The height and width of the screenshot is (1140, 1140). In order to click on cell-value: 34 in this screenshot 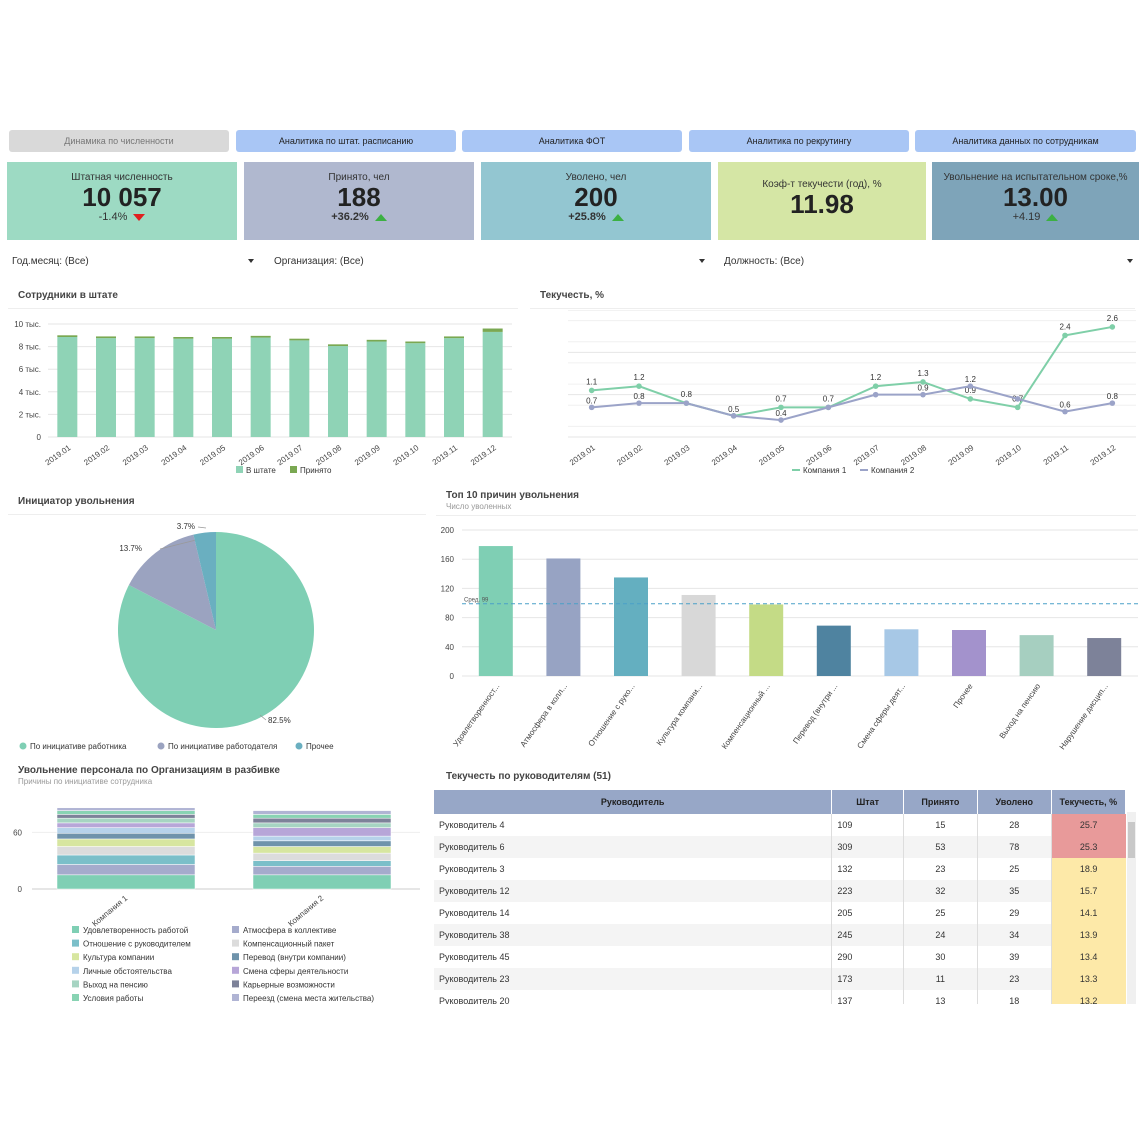, I will do `click(1014, 935)`.